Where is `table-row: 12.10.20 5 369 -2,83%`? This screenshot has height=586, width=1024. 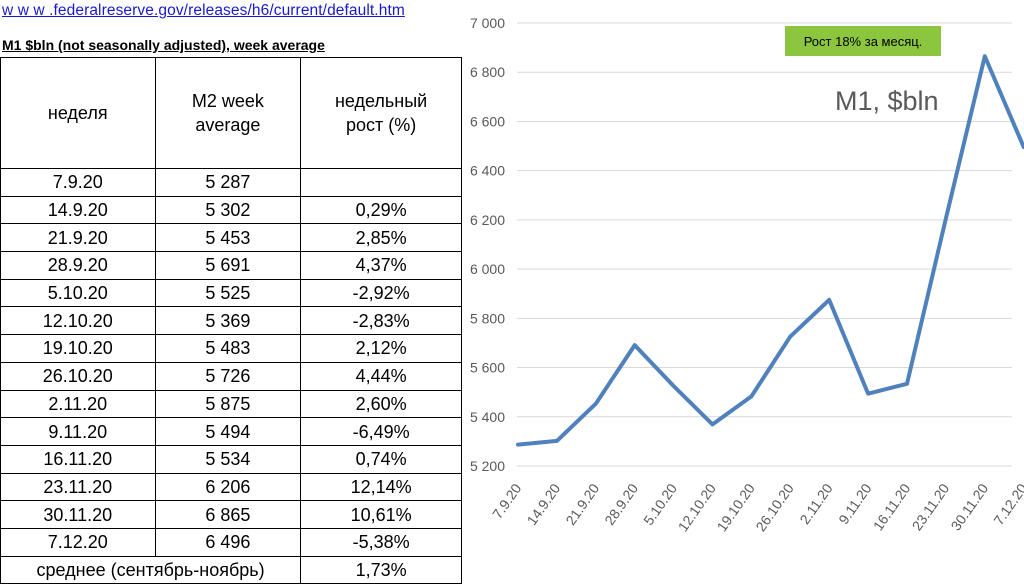
table-row: 12.10.20 5 369 -2,83% is located at coordinates (231, 321).